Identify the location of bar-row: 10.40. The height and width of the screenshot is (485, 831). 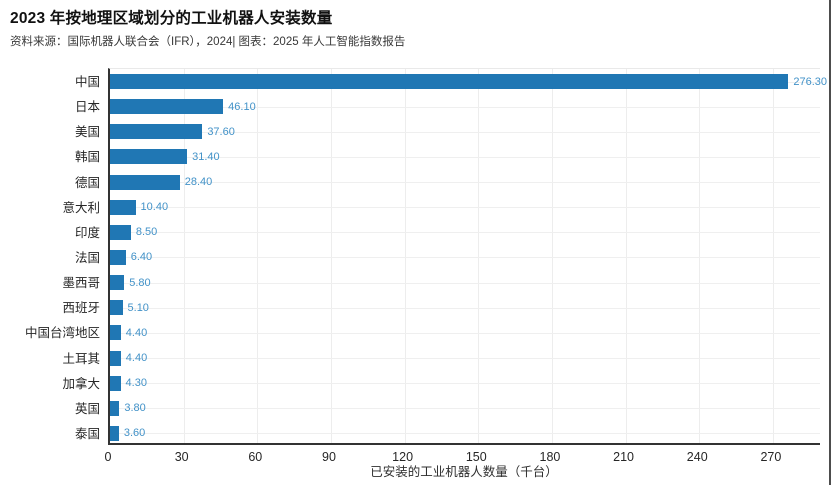
(465, 207).